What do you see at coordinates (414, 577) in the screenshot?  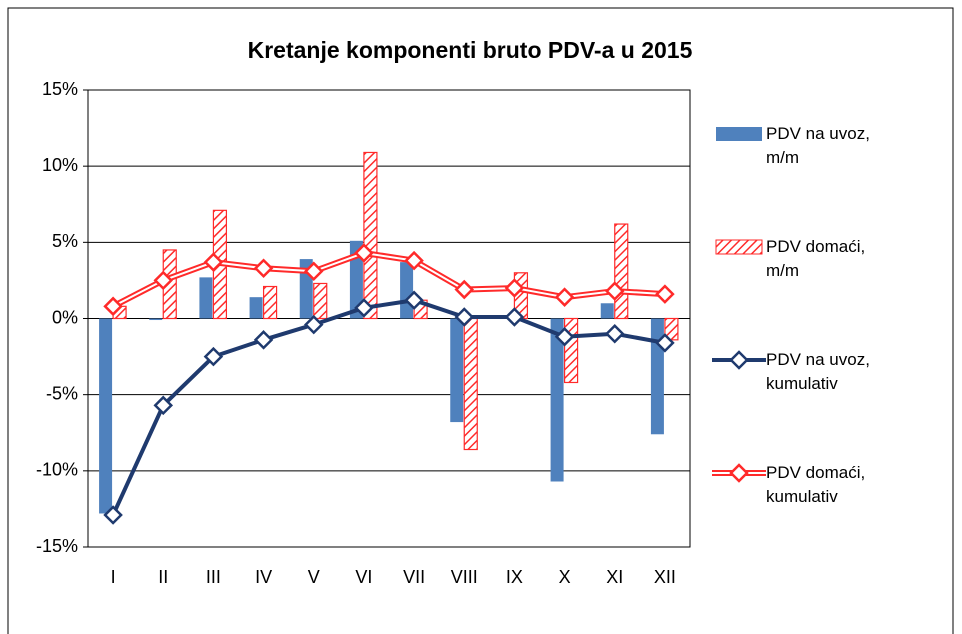 I see `x-tick-label: VII` at bounding box center [414, 577].